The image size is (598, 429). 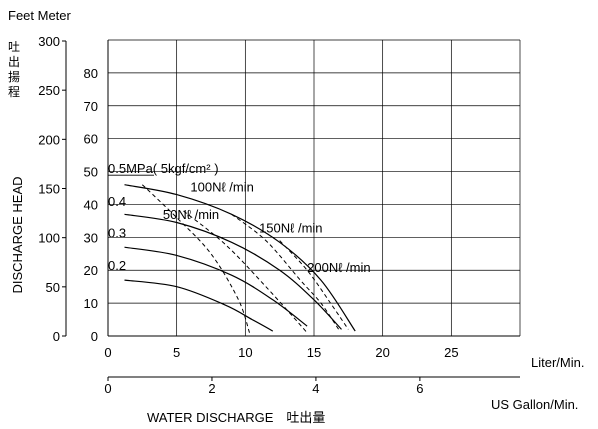 I want to click on meter-tick-label: 60, so click(x=91, y=139).